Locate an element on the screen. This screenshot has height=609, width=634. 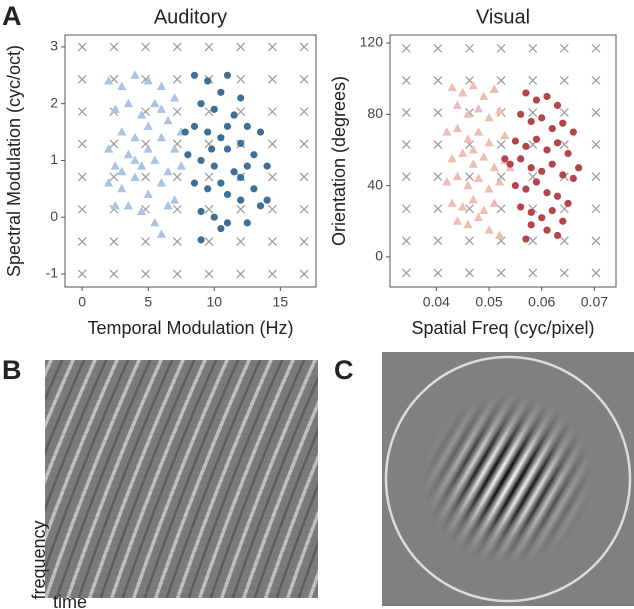
y-tick-label: 80 is located at coordinates (375, 113).